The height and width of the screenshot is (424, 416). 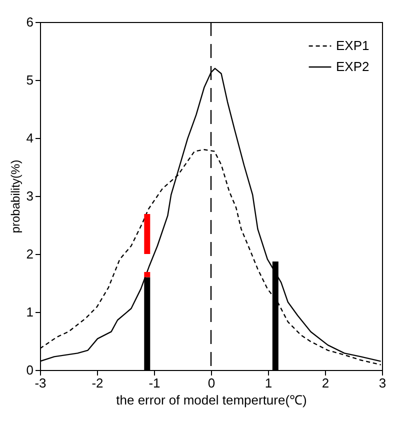 I want to click on y-tick-label: 5, so click(x=30, y=80).